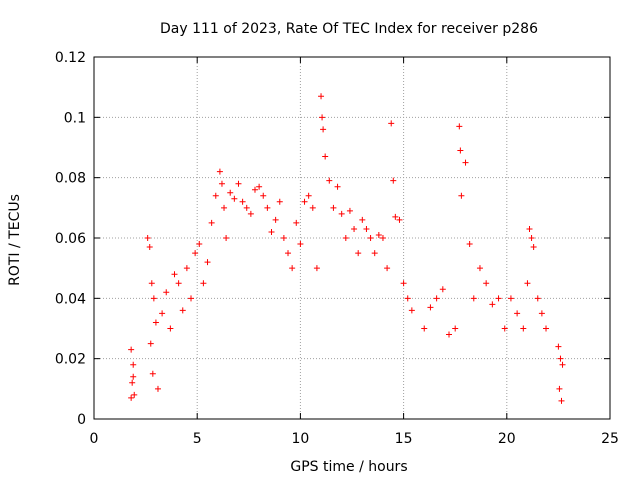  I want to click on y-tick-label: 0, so click(81, 420).